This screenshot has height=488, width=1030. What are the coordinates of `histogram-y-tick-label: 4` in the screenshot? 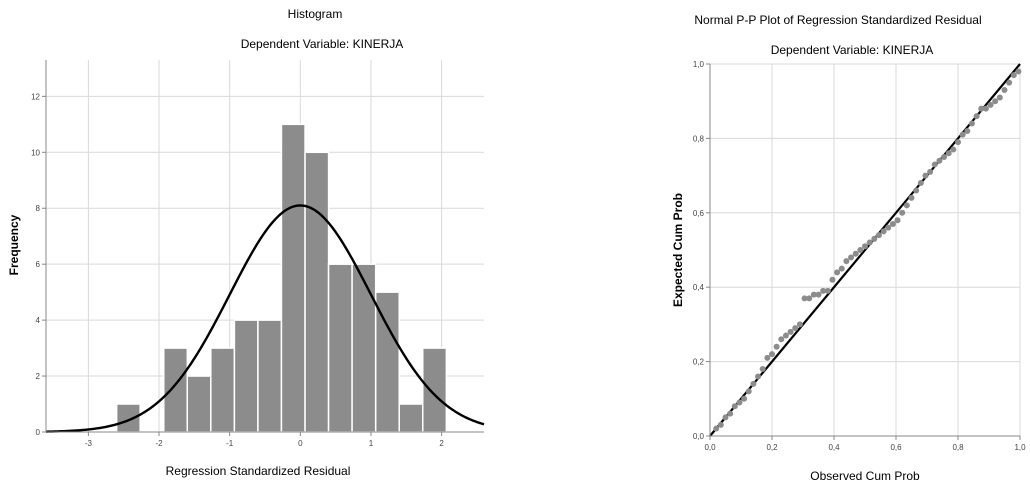 It's located at (38, 320).